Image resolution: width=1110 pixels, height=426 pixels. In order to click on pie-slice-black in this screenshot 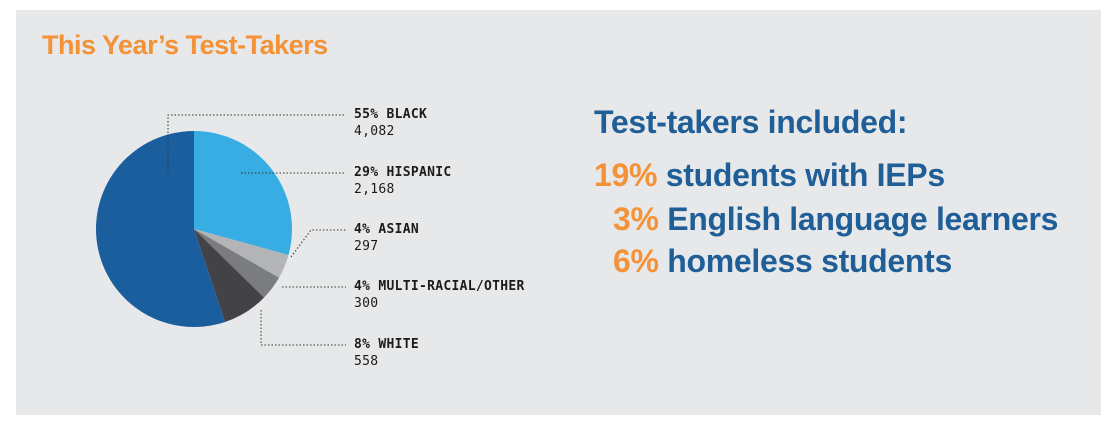, I will do `click(160, 229)`.